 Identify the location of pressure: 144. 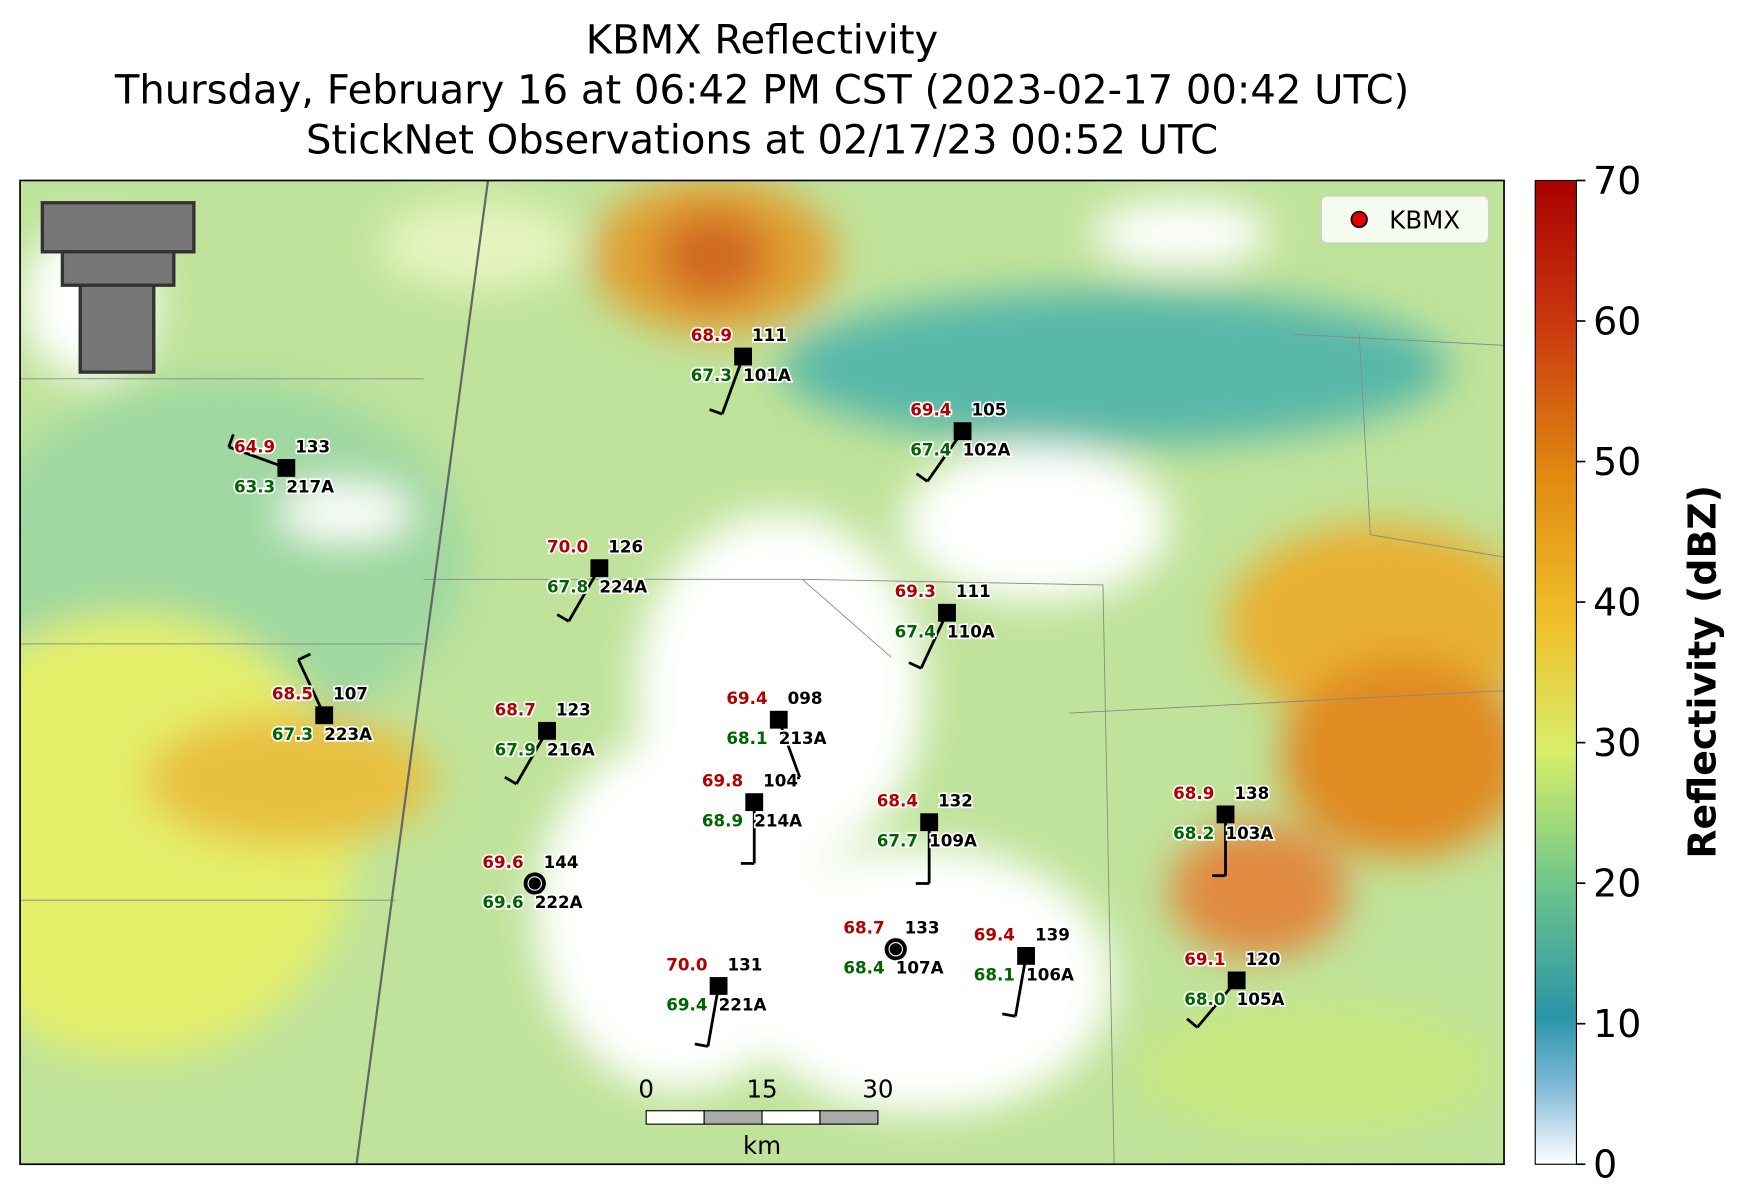
(561, 862).